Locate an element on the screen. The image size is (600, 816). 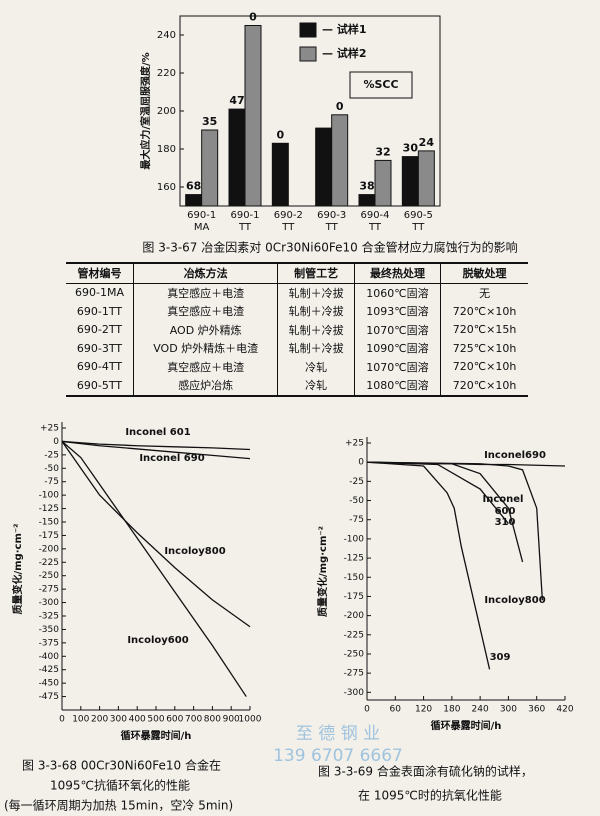
x-tick-label: 360 is located at coordinates (536, 710).